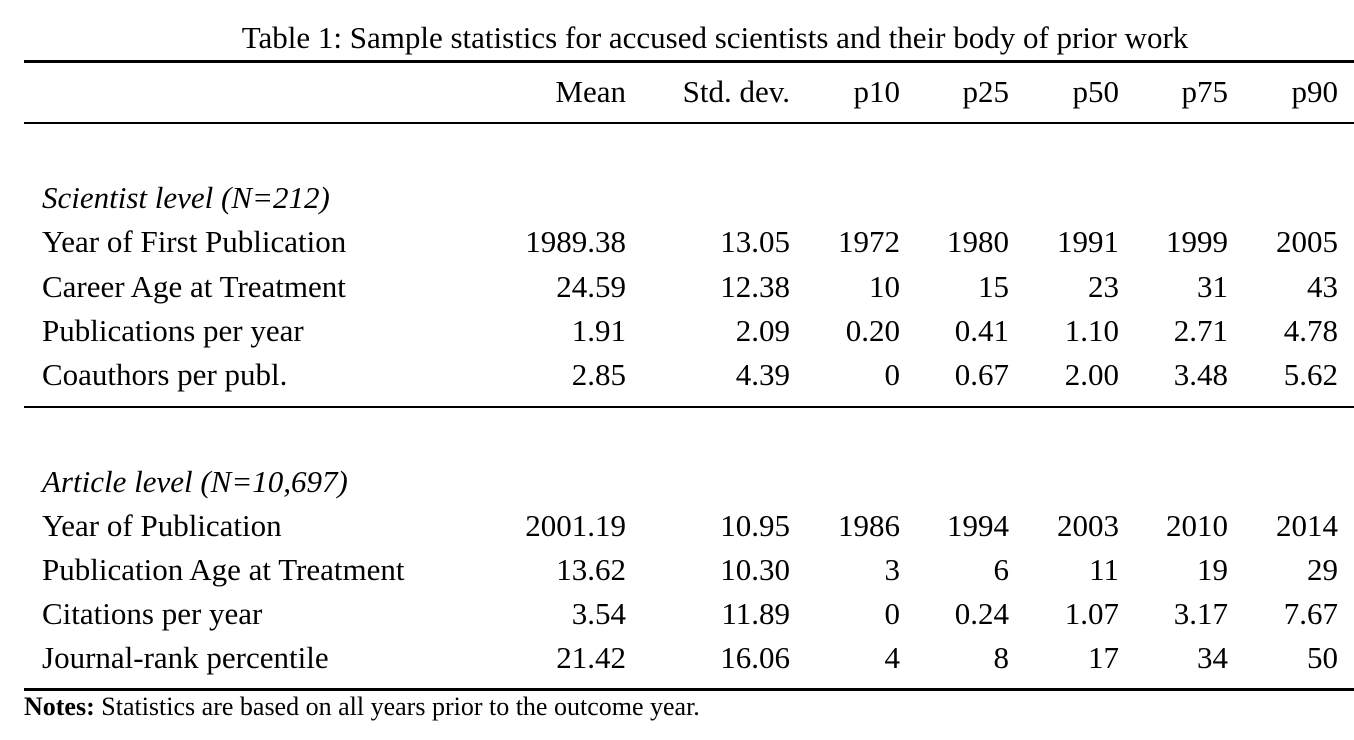 This screenshot has width=1354, height=740. Describe the element at coordinates (1205, 91) in the screenshot. I see `column-header-p75: p75` at that location.